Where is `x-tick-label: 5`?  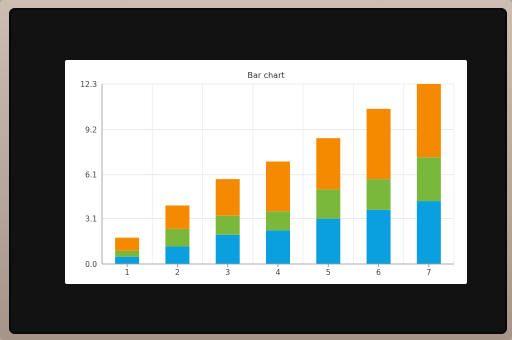 x-tick-label: 5 is located at coordinates (328, 272).